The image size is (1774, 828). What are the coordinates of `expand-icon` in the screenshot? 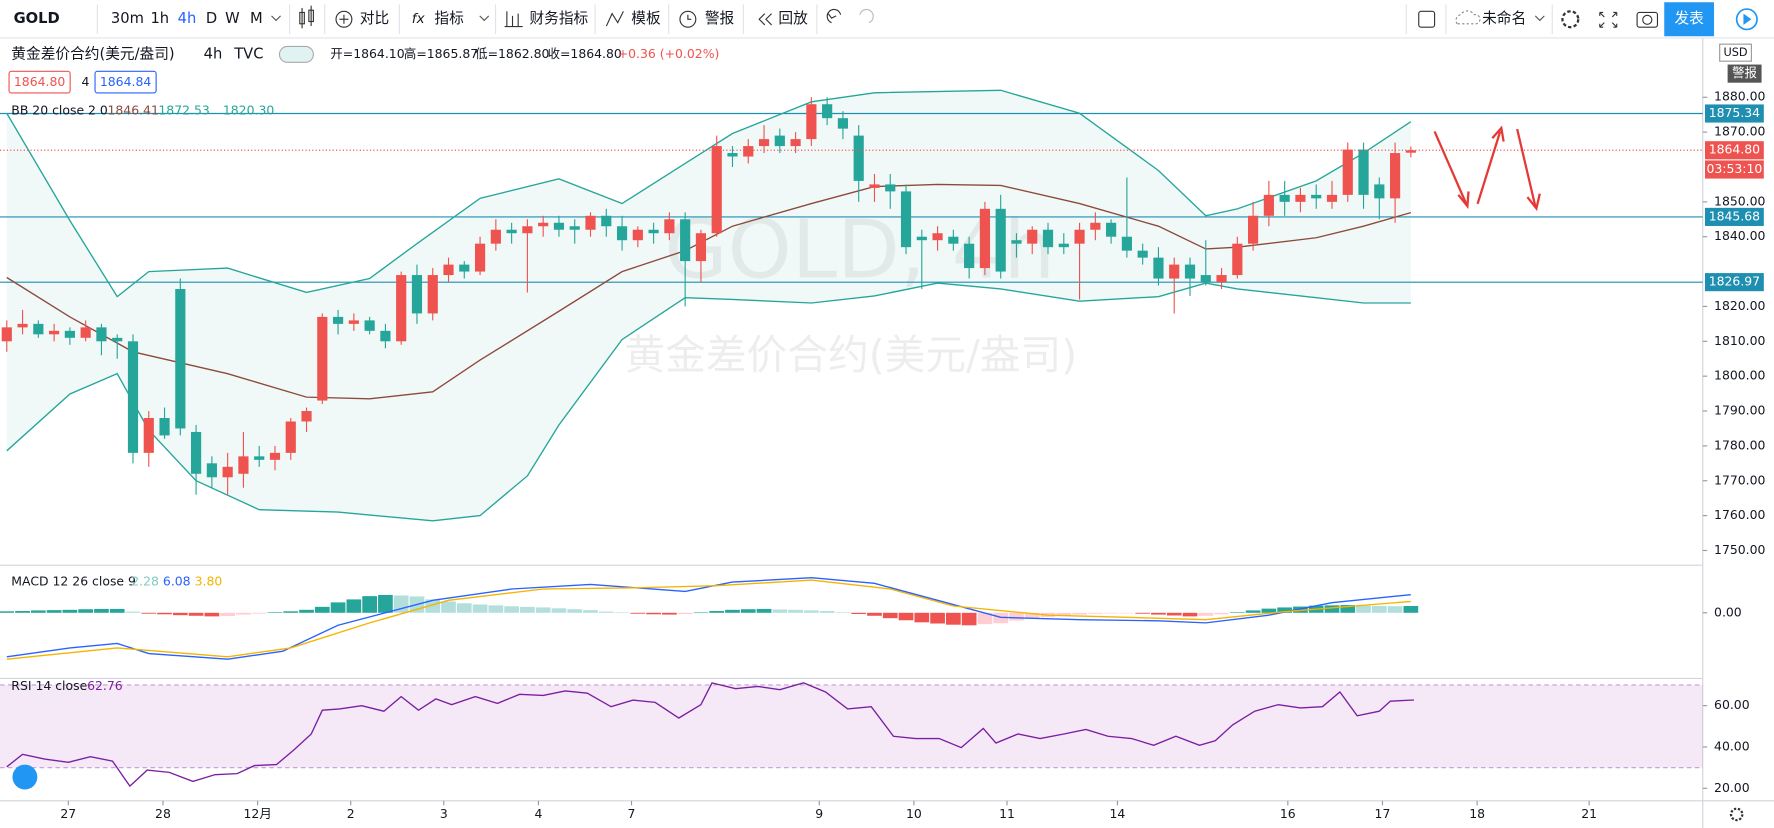 It's located at (1608, 19).